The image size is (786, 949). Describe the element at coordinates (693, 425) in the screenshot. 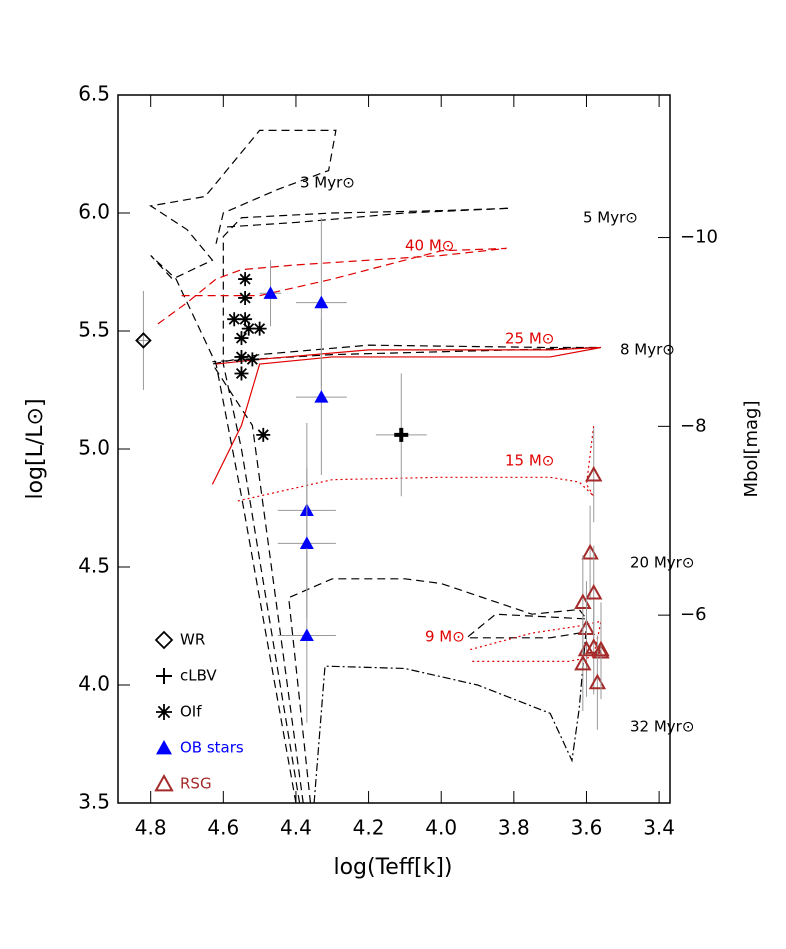

I see `y2-tick-label: −8` at that location.